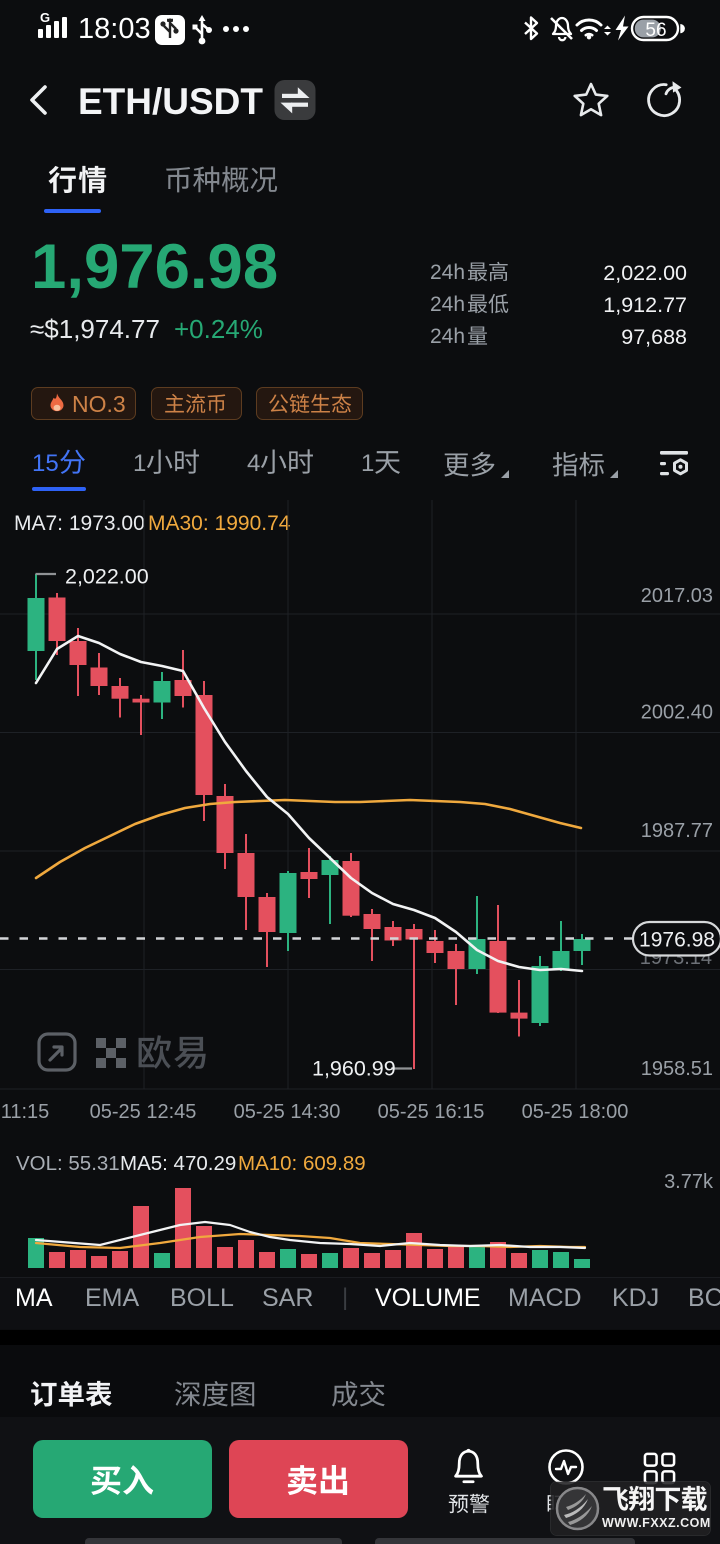  I want to click on svg-text: 56, so click(655, 30).